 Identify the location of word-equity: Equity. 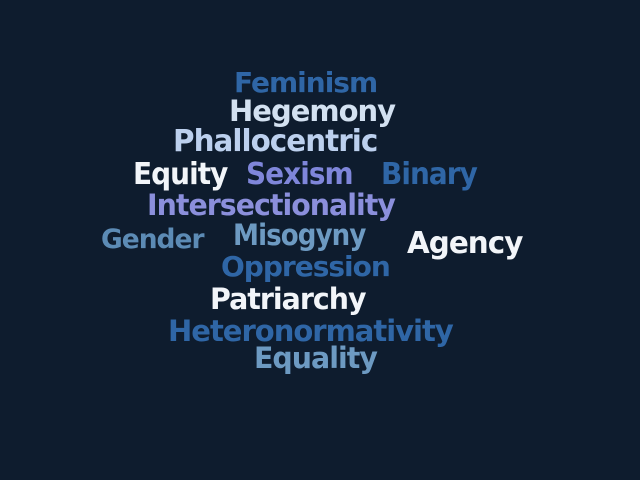
(180, 174).